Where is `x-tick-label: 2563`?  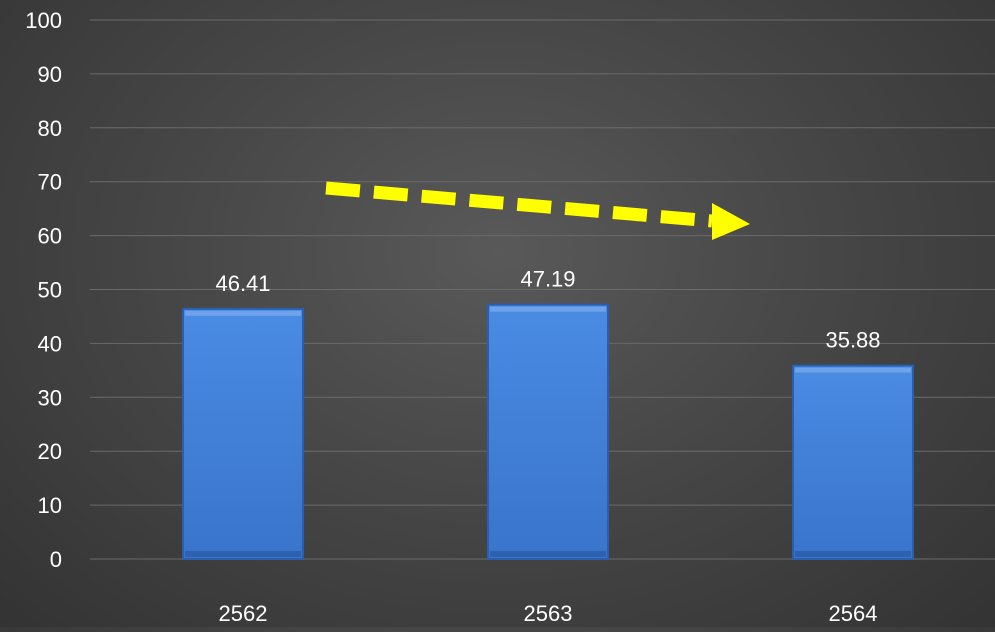
x-tick-label: 2563 is located at coordinates (548, 613).